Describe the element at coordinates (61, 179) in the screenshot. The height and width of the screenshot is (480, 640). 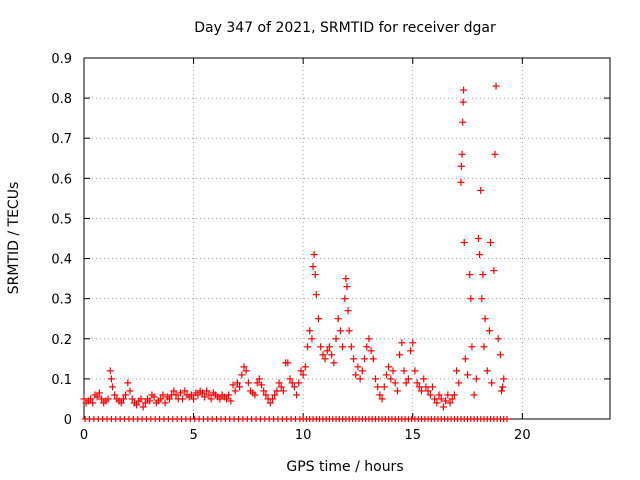
I see `y-tick-label: 0.6` at that location.